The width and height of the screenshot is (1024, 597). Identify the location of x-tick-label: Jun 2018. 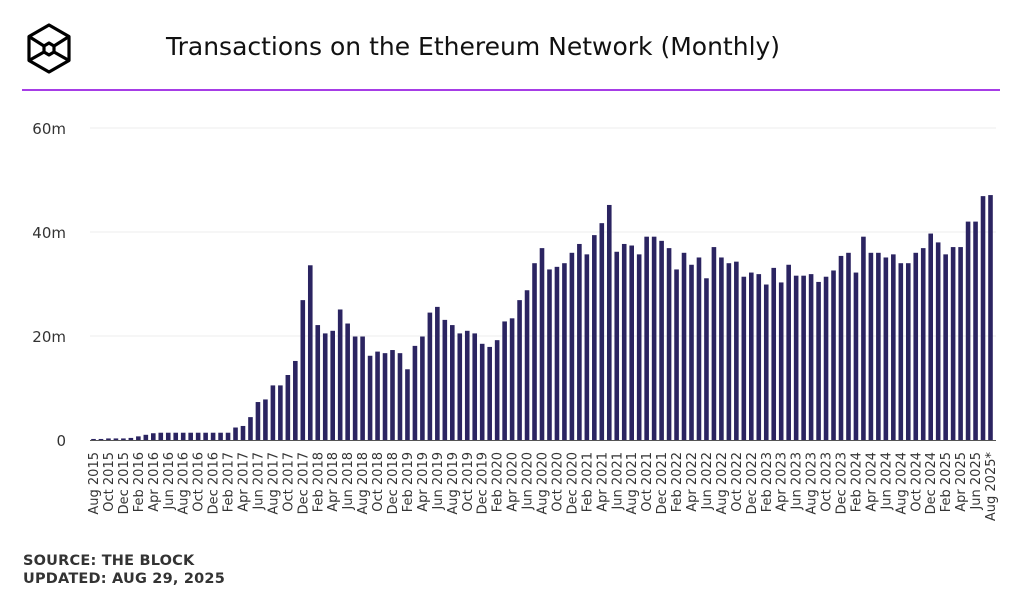
(348, 481).